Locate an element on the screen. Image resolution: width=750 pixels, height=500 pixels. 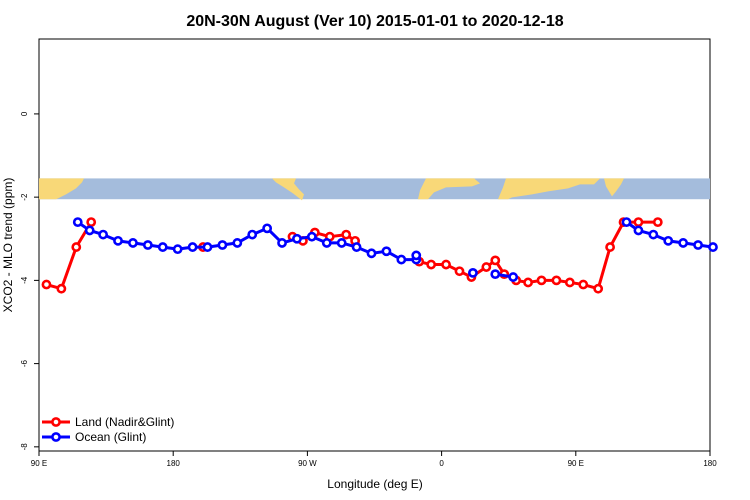
legend: Land (Nadir&Glint)Ocean (Glint) is located at coordinates (108, 429).